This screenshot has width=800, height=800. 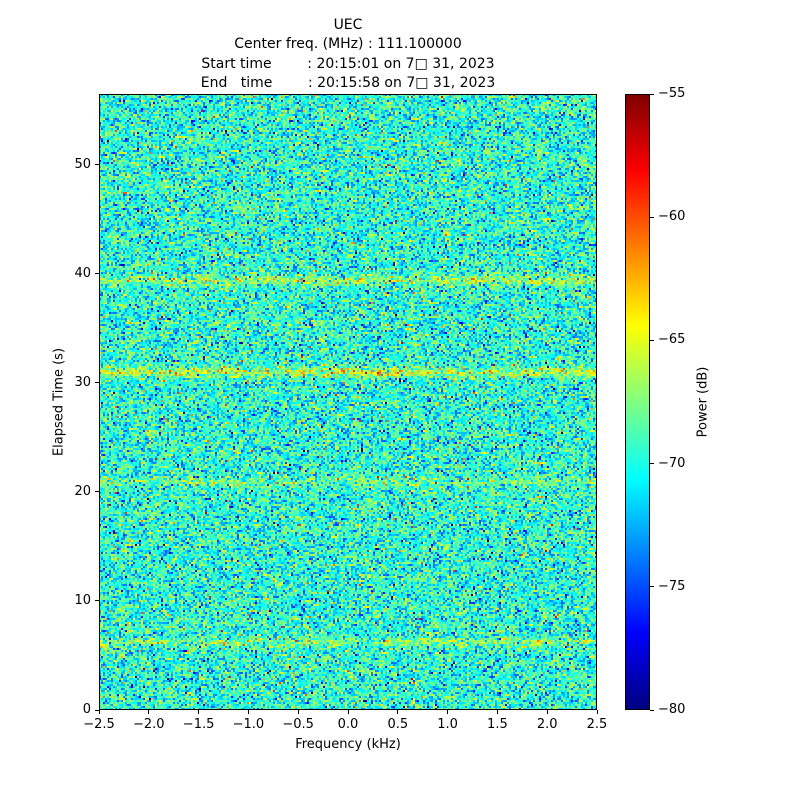 What do you see at coordinates (703, 402) in the screenshot?
I see `colorbar-label: Power (dB)` at bounding box center [703, 402].